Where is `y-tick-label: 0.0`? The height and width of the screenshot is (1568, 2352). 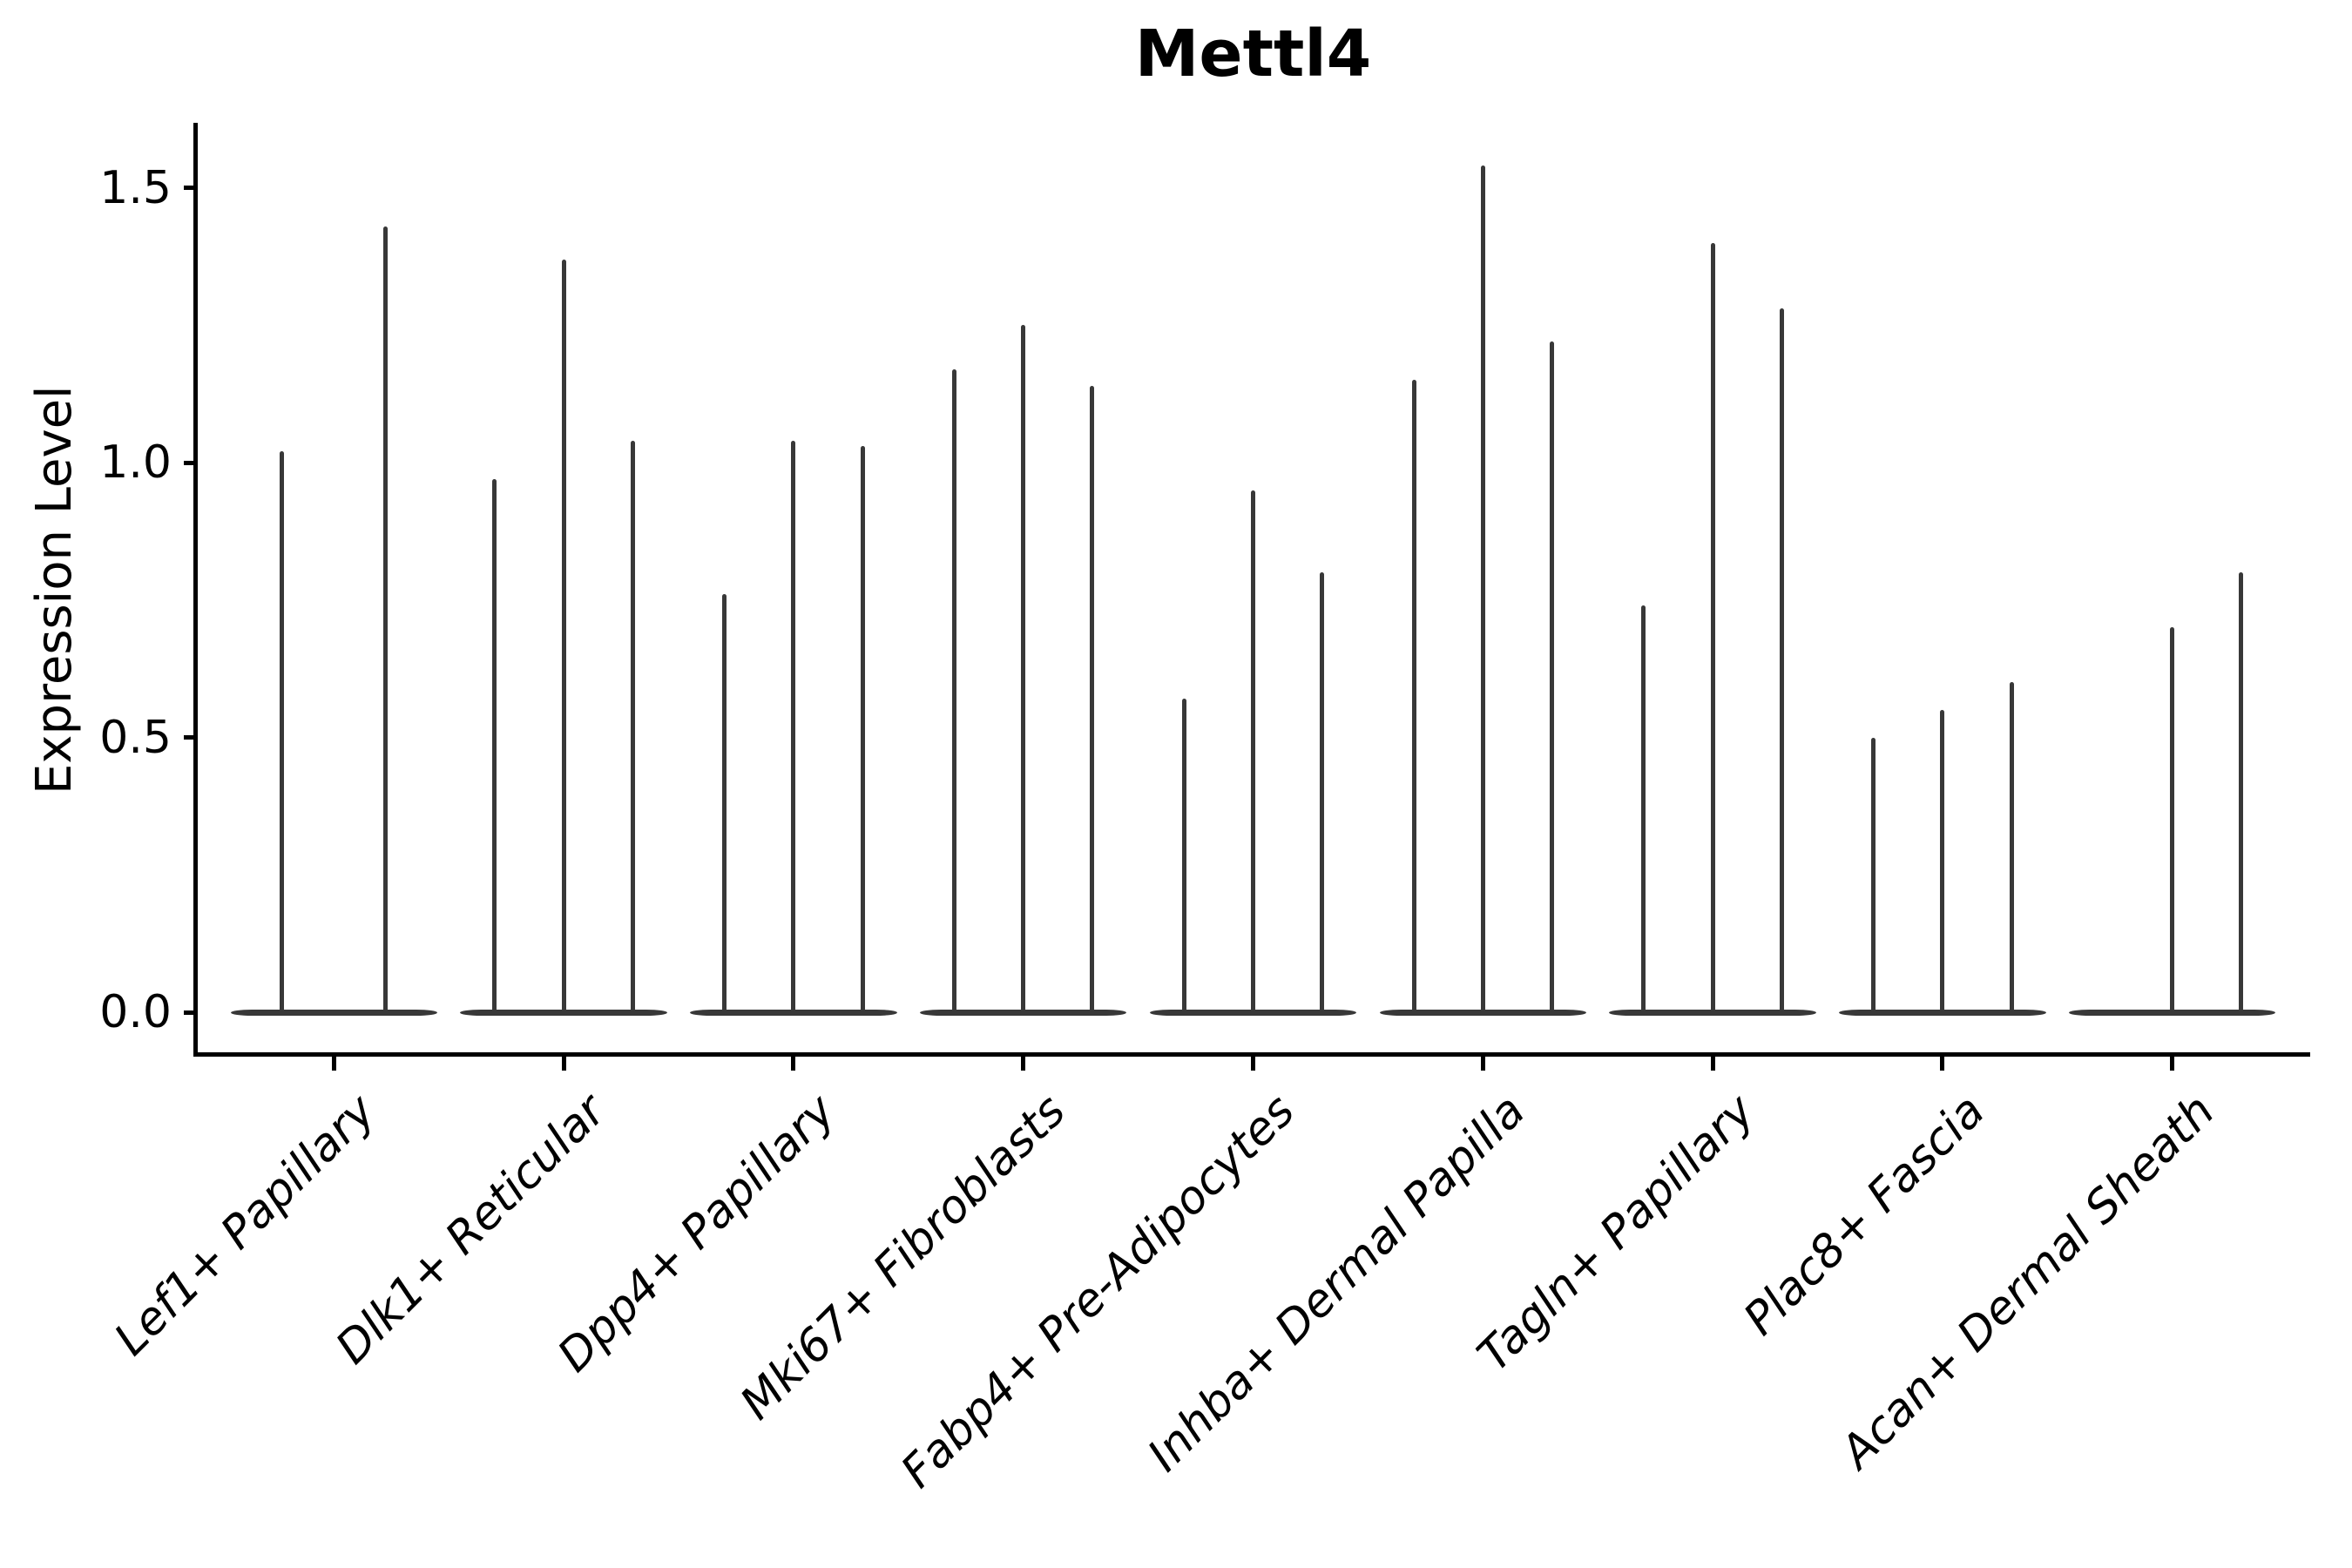
y-tick-label: 0.0 is located at coordinates (135, 1012).